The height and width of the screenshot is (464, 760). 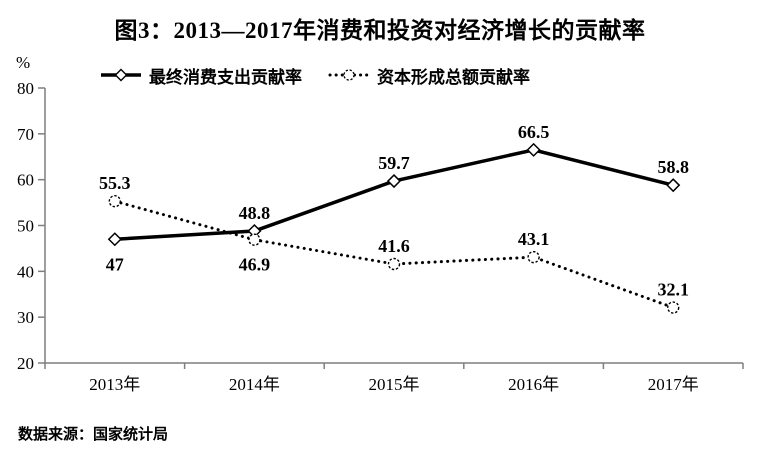 I want to click on legend-item-consumption: 最终消费支出贡献率, so click(x=201, y=75).